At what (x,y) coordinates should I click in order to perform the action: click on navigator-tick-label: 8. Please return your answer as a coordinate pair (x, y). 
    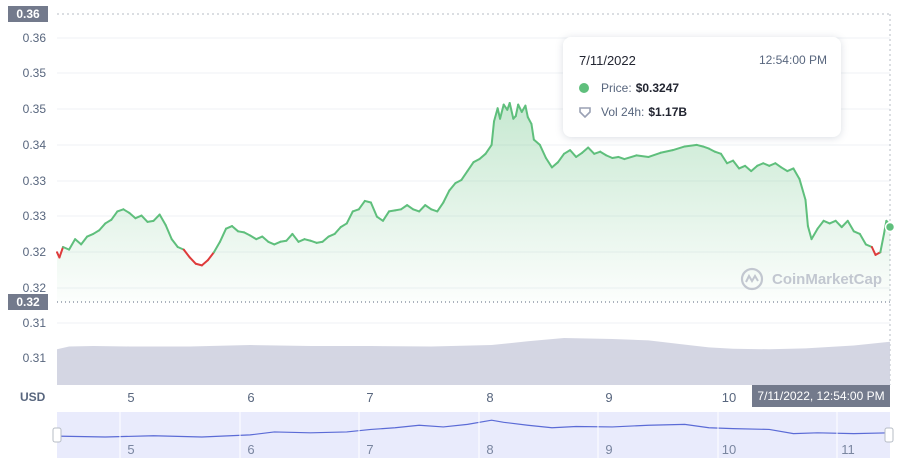
    Looking at the image, I should click on (489, 449).